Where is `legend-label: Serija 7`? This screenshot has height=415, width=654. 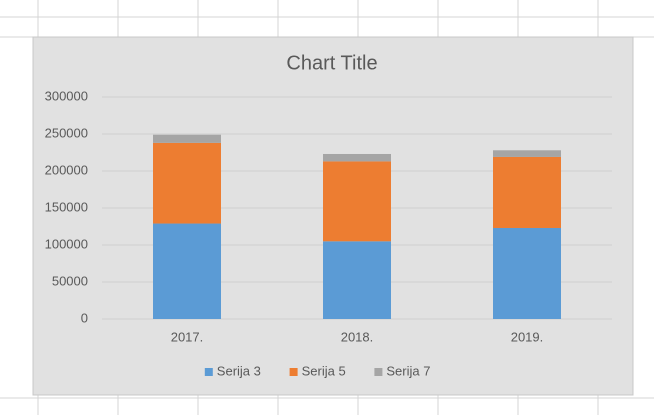
legend-label: Serija 7 is located at coordinates (408, 370).